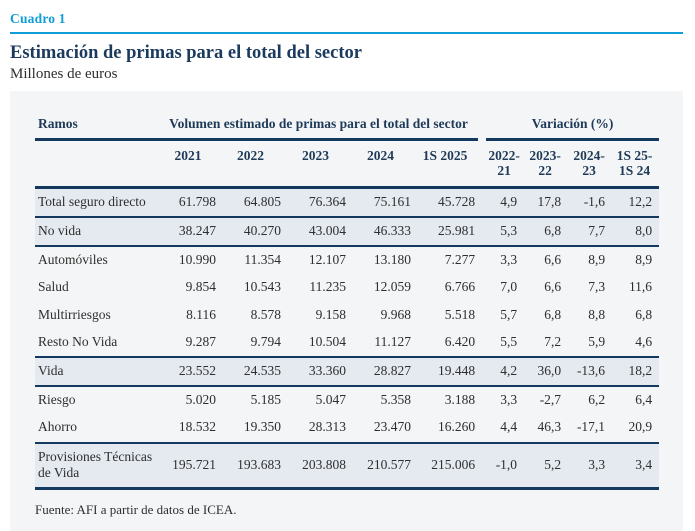 The image size is (695, 531). I want to click on premium-value: 13.180, so click(392, 260).